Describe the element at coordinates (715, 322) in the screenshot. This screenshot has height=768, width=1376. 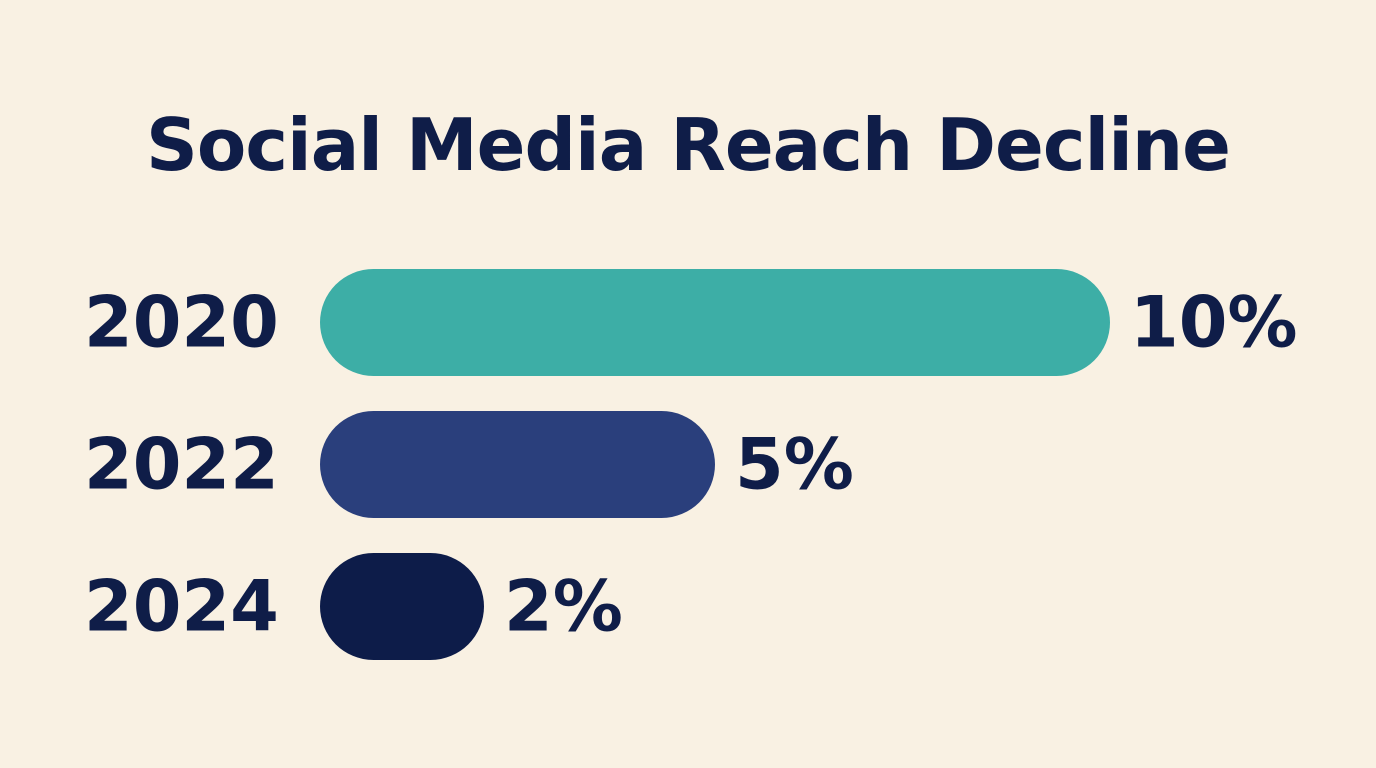
I see `bar-2020` at that location.